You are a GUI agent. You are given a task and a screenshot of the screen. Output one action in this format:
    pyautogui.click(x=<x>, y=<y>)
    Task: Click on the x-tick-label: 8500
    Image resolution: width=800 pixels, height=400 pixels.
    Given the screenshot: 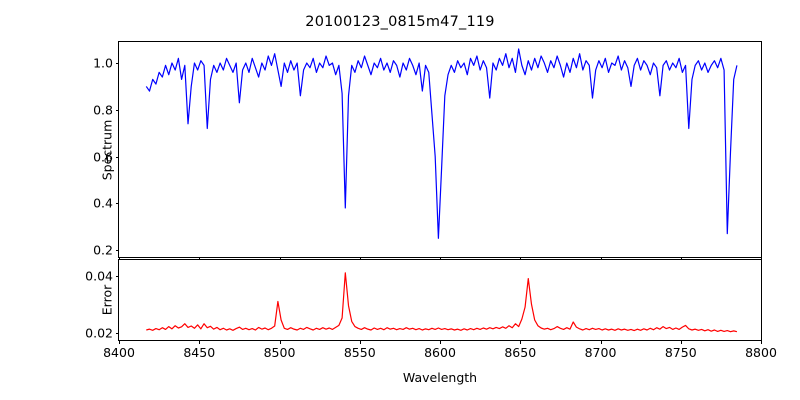 What is the action you would take?
    pyautogui.click(x=279, y=352)
    